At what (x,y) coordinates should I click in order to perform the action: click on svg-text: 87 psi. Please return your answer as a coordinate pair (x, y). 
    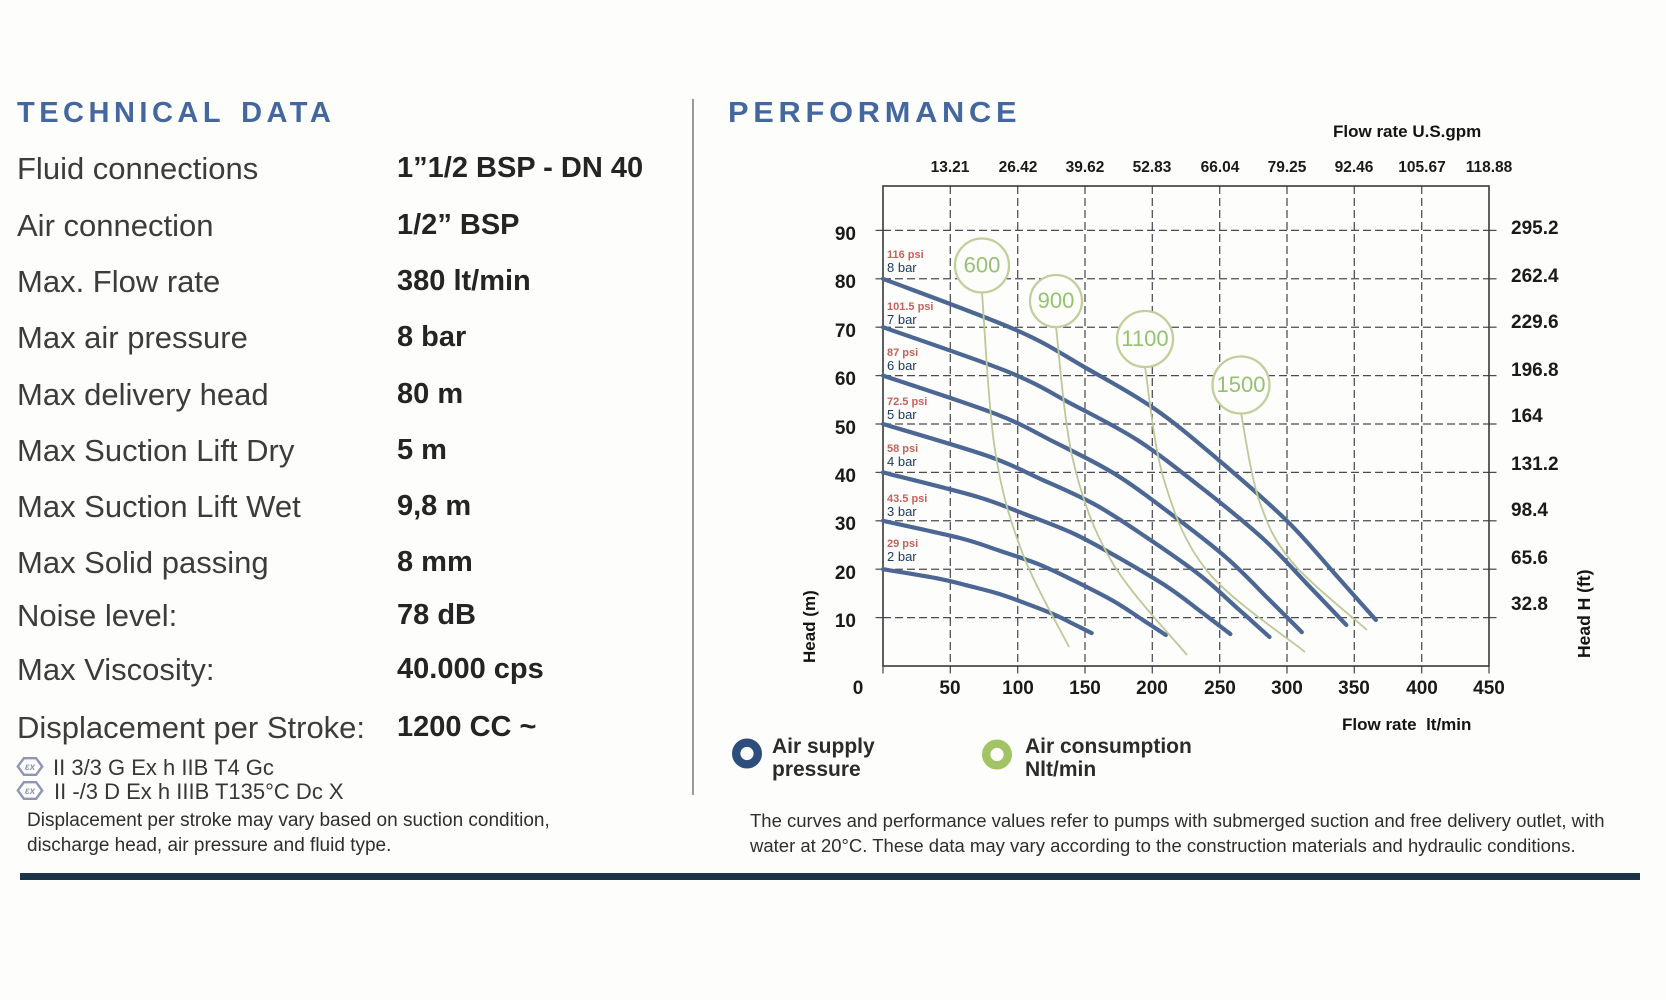
    Looking at the image, I should click on (902, 353).